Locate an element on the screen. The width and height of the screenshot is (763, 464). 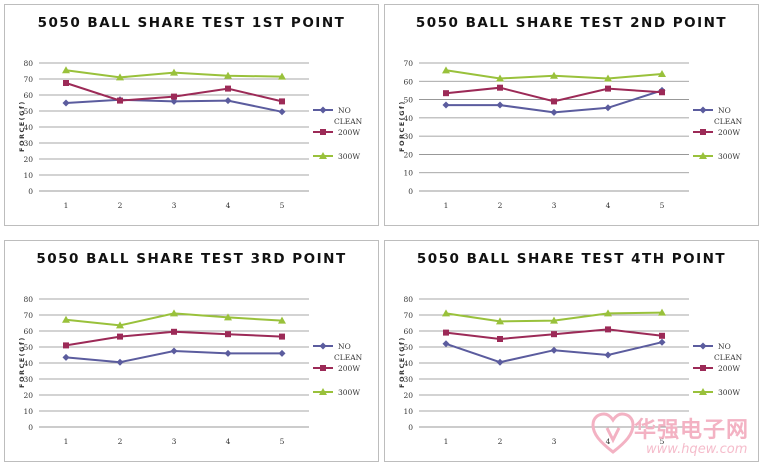
chart-title: 5050 BALL SHARE TEST 2ND POINT is located at coordinates (571, 23).